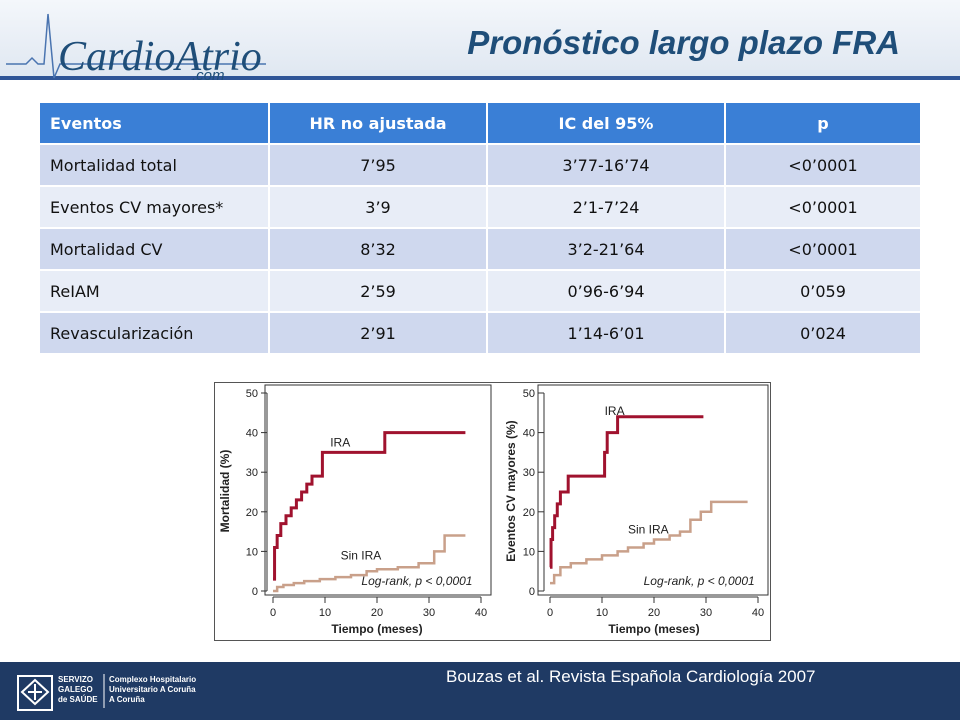 This screenshot has height=720, width=960. What do you see at coordinates (378, 290) in the screenshot?
I see `table-cell: 2’59` at bounding box center [378, 290].